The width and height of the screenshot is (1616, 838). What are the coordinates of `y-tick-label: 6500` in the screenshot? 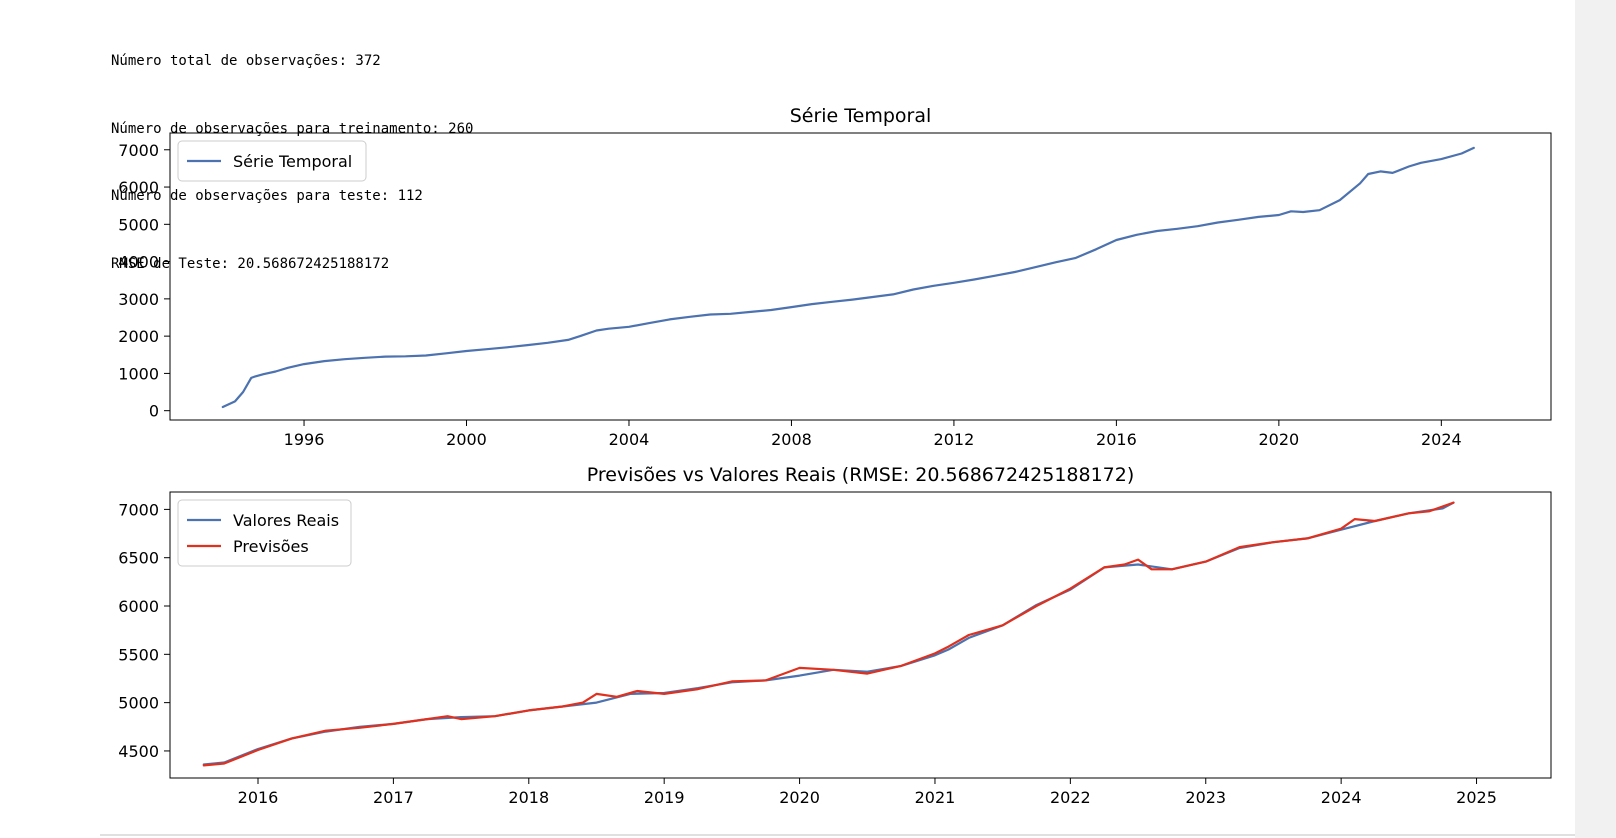 It's located at (138, 558).